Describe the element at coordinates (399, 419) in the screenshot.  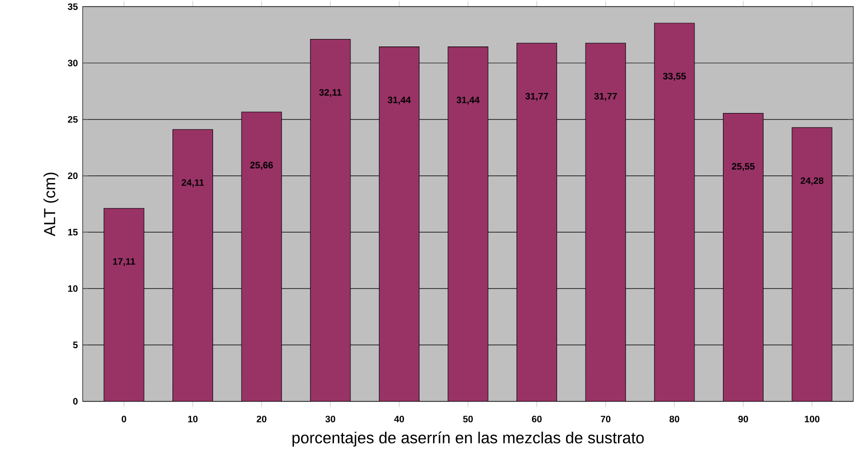
I see `x-tick-label: 40` at that location.